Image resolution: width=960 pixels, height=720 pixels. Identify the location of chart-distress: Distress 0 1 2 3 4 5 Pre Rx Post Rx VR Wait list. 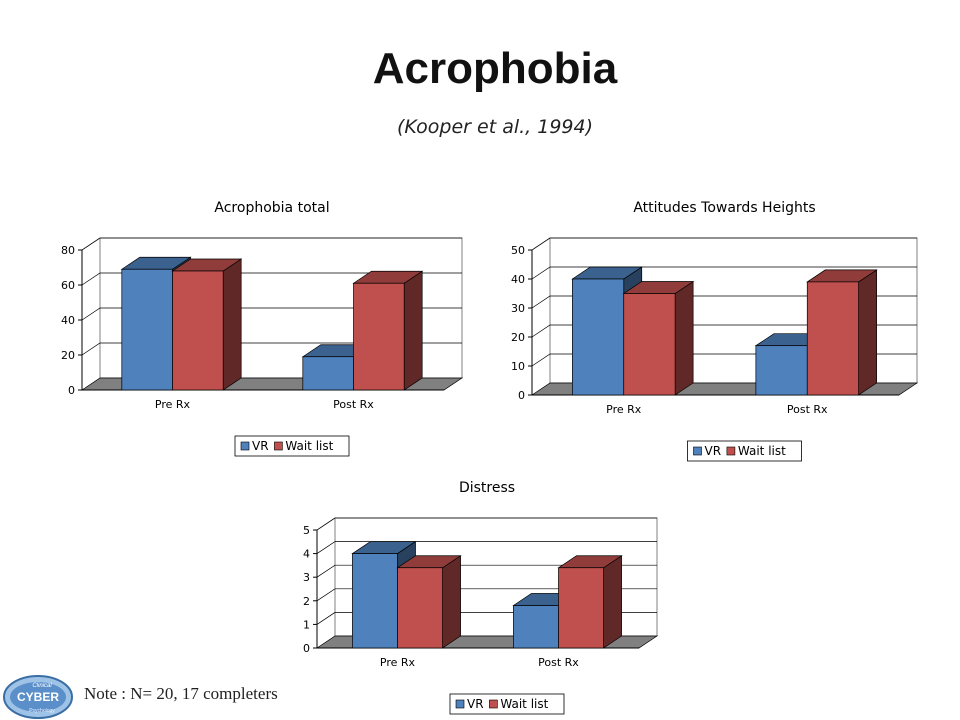
(475, 594).